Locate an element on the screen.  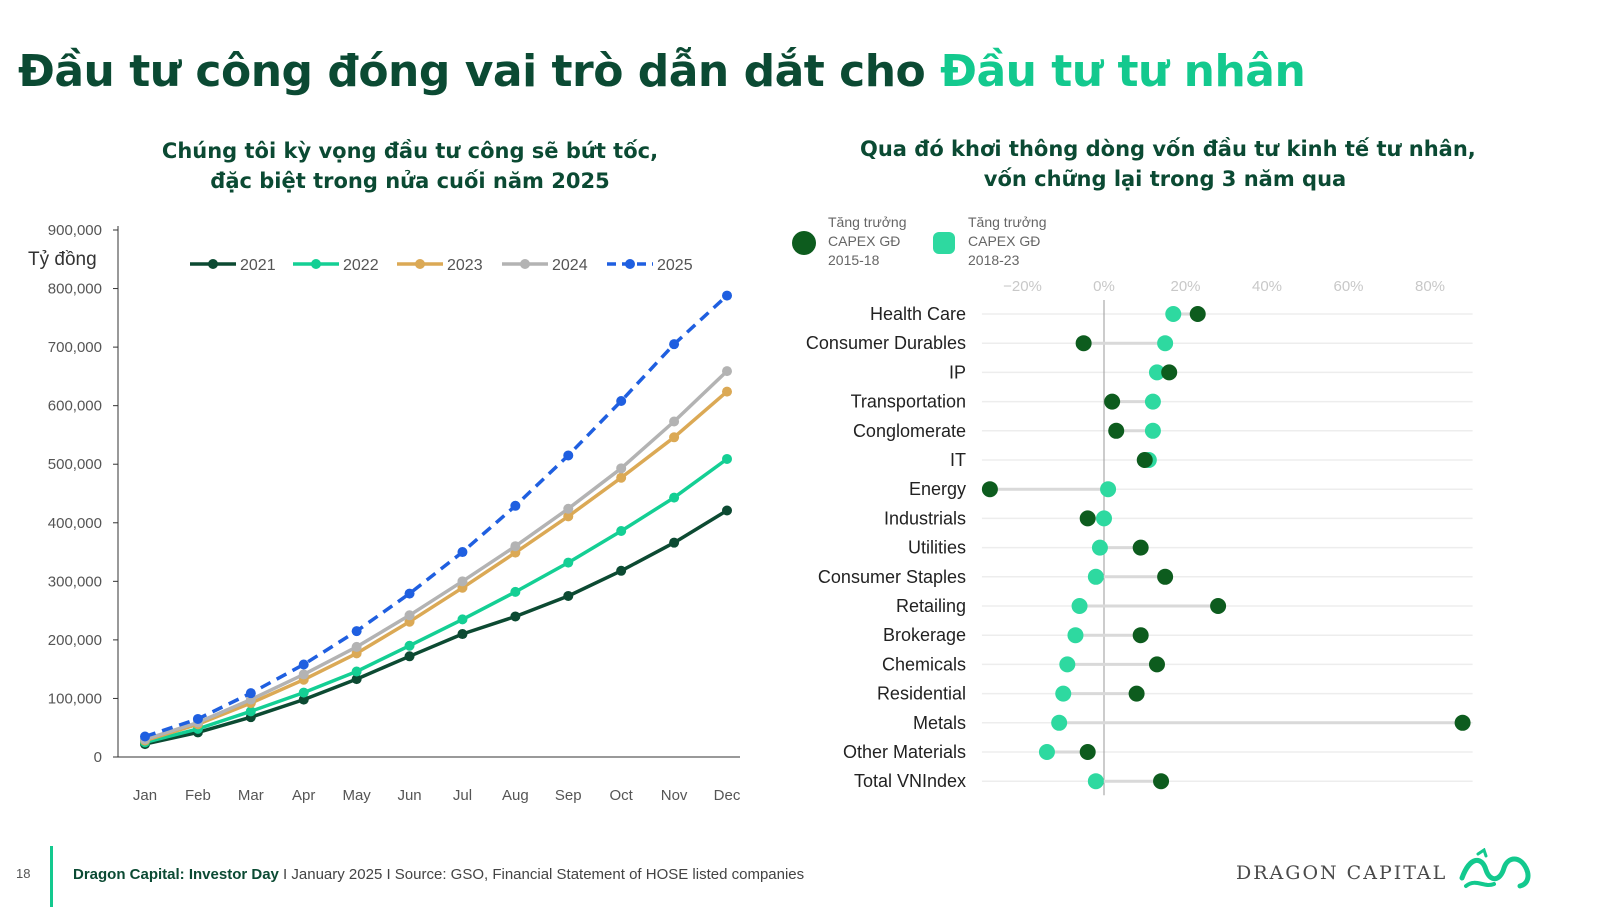
legend-label-2024: 2024 is located at coordinates (570, 265).